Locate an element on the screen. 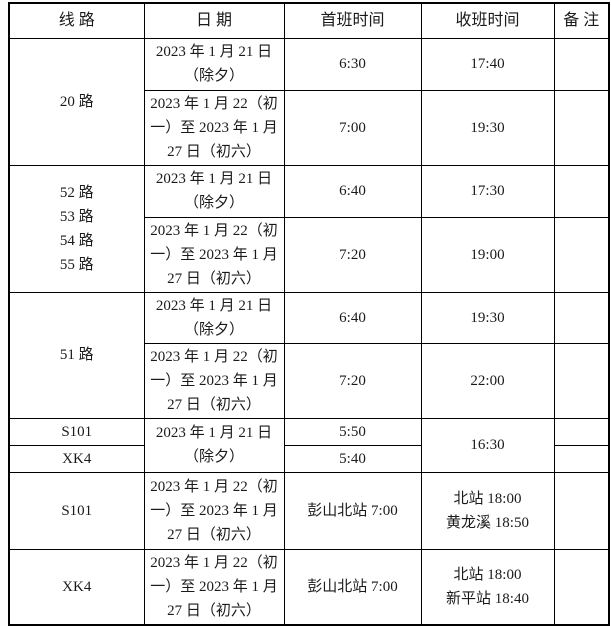 The width and height of the screenshot is (611, 626). last-bus-time-cell: 17:30 is located at coordinates (487, 191).